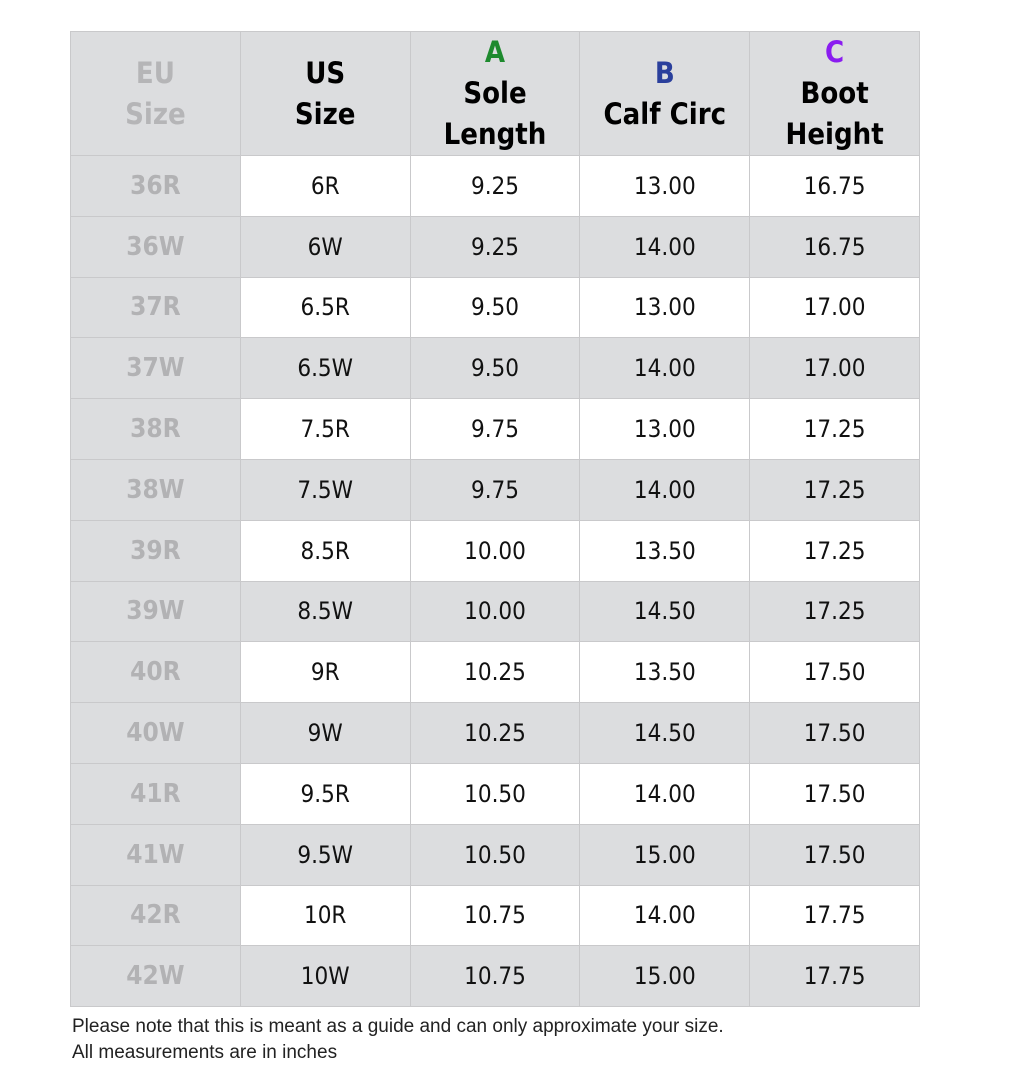 The width and height of the screenshot is (1011, 1087). I want to click on table-row: 40R 9R 10.25 13.50 17.50, so click(495, 672).